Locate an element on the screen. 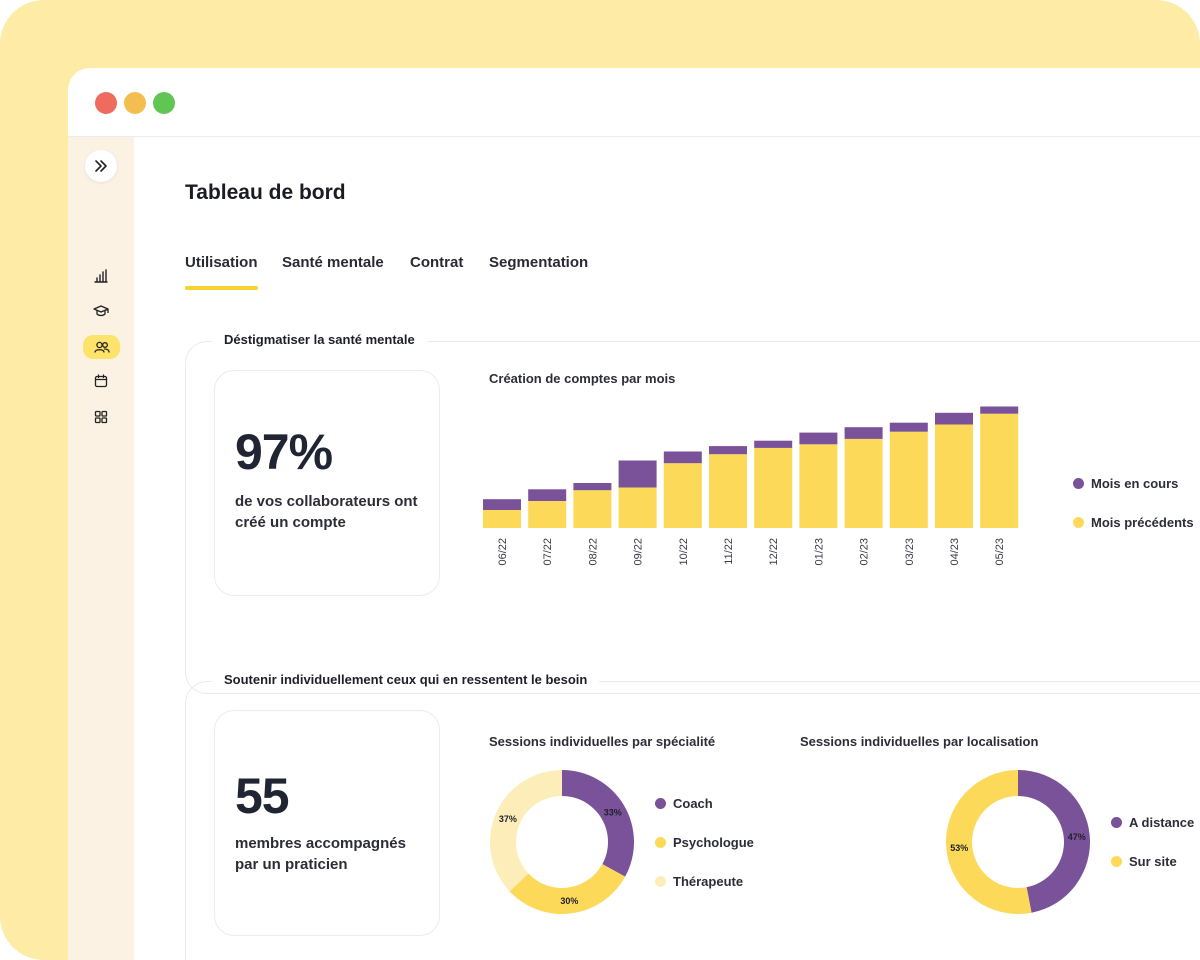 The image size is (1200, 960). bar-chart-icon is located at coordinates (101, 276).